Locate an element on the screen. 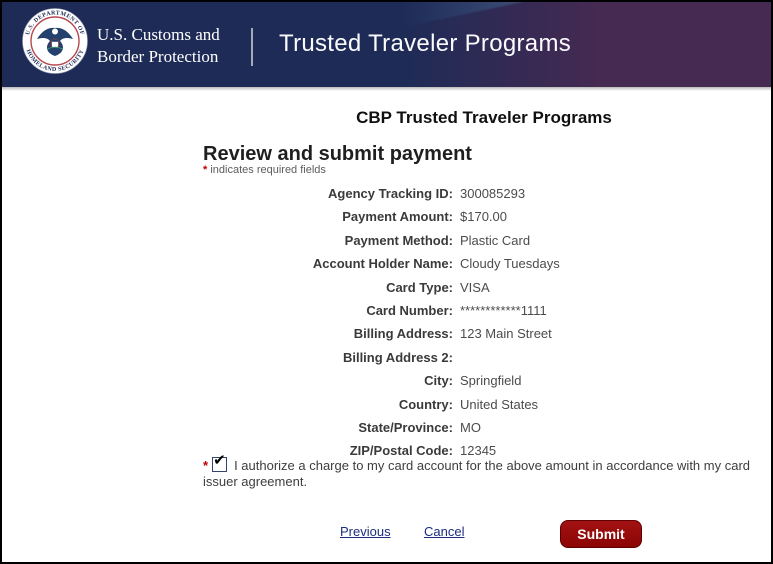  field-row: Card Type: VISA is located at coordinates (484, 287).